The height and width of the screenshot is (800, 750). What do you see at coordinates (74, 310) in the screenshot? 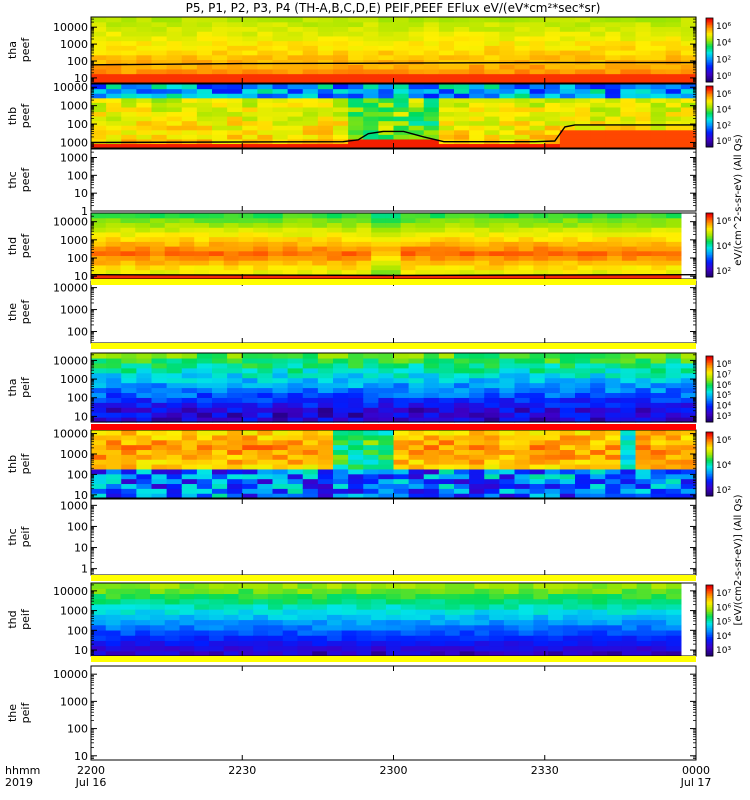
I see `y-tick-label: 1000` at bounding box center [74, 310].